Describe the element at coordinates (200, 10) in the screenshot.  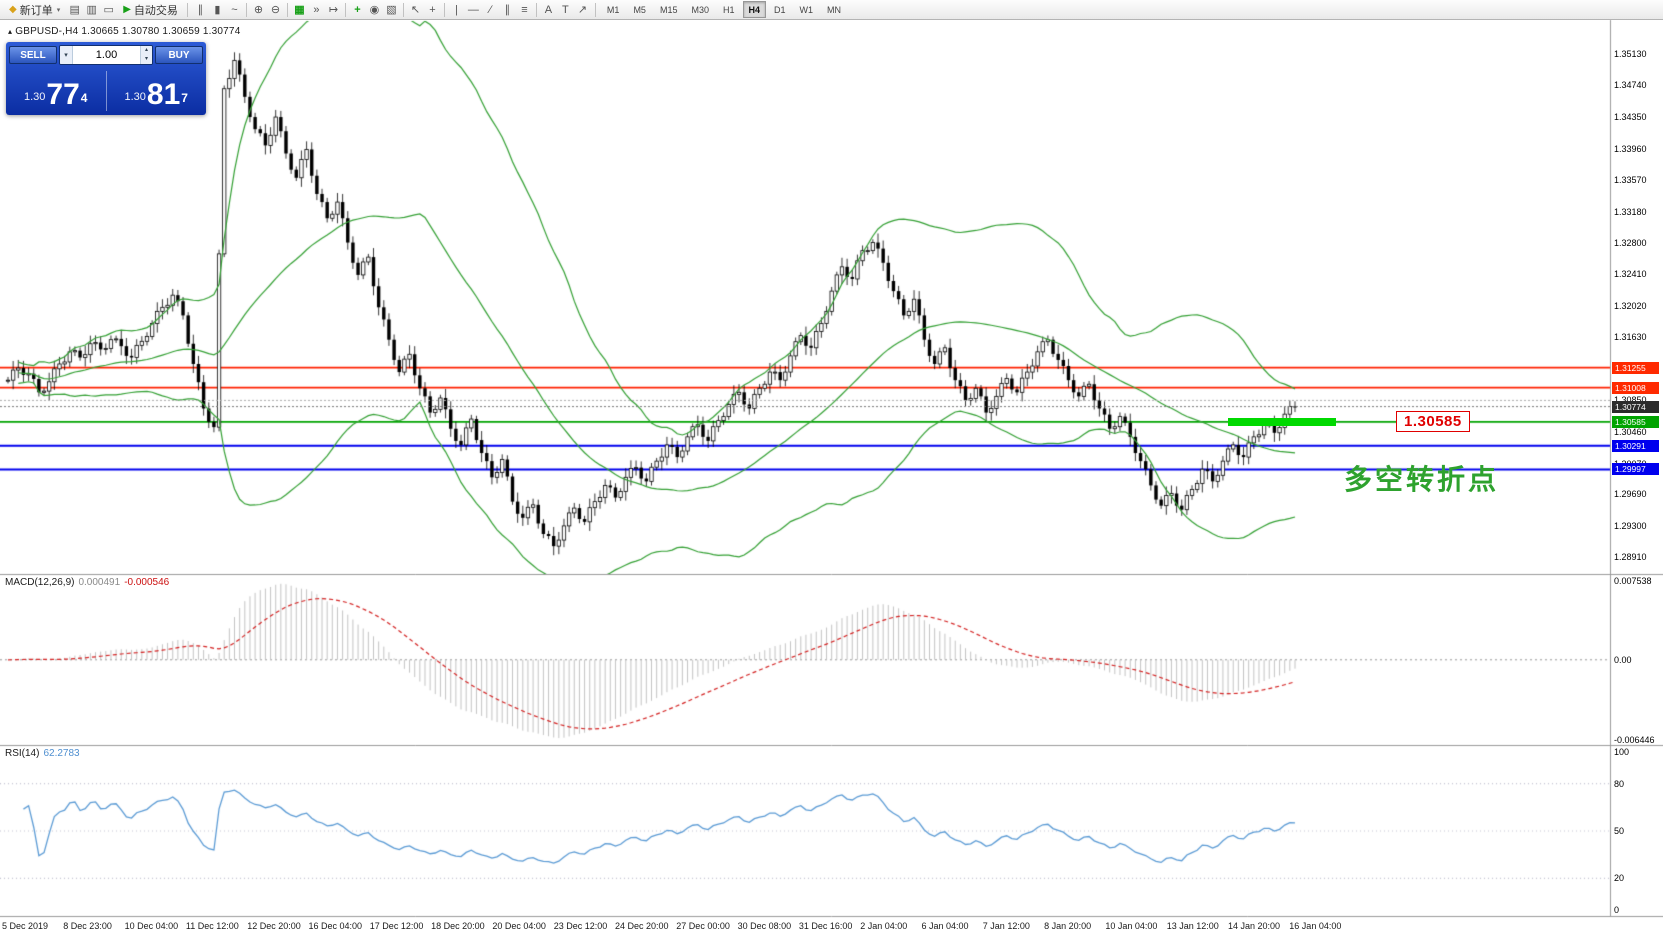
I see `bar-chart-icon: ∥` at that location.